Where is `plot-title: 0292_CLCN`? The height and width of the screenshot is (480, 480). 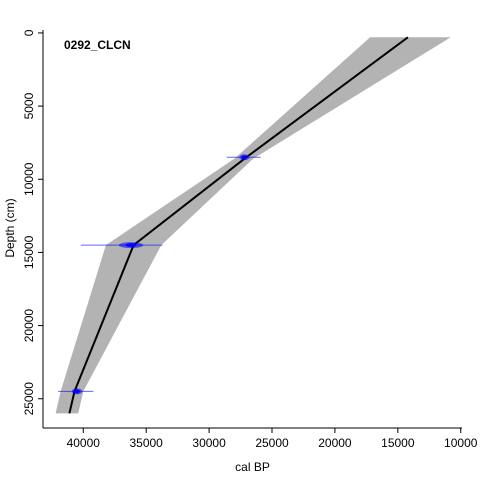 plot-title: 0292_CLCN is located at coordinates (97, 45).